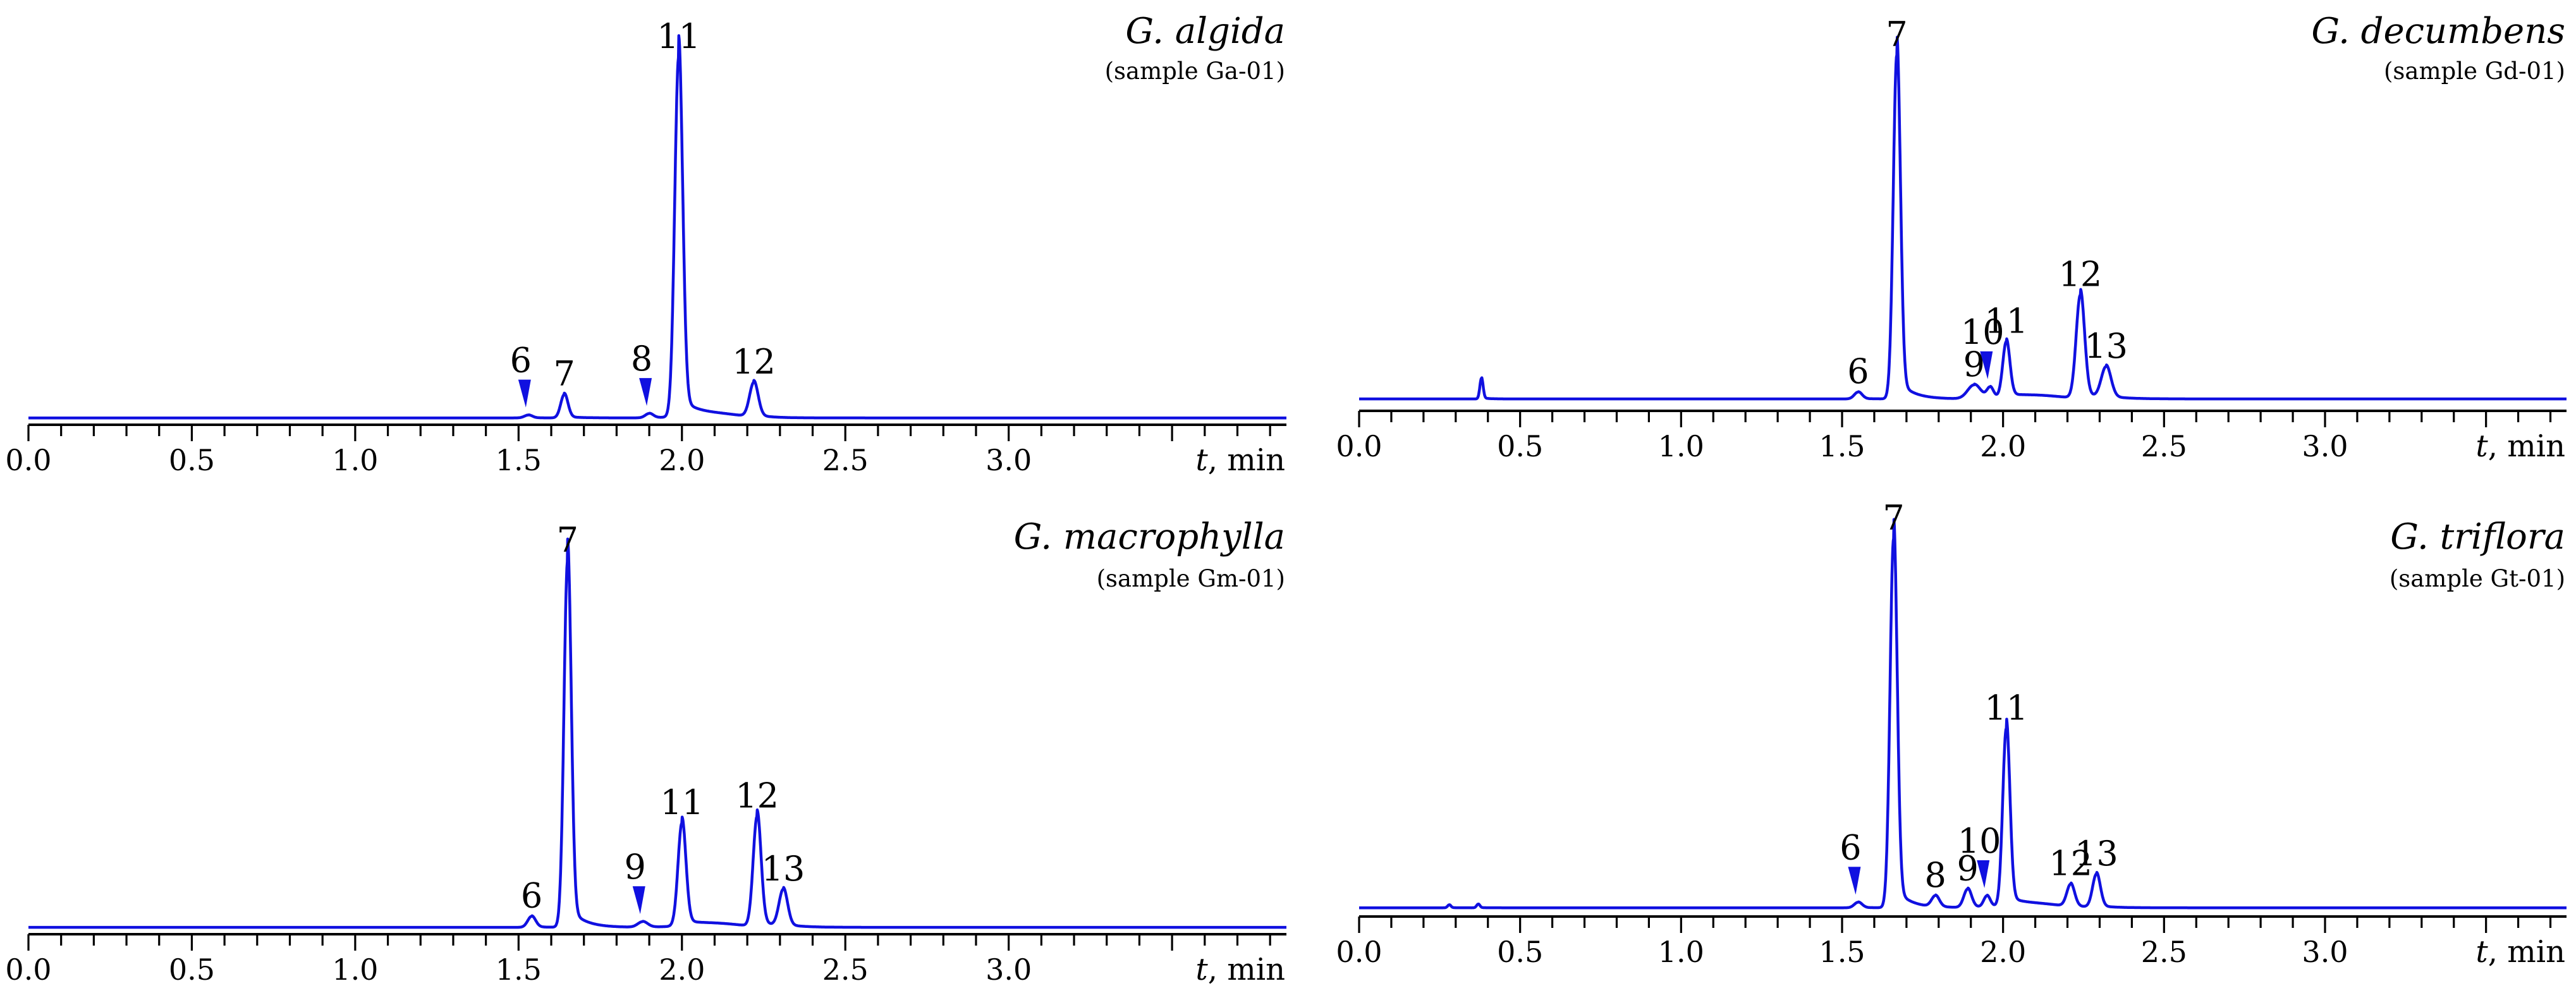  Describe the element at coordinates (1149, 536) in the screenshot. I see `chart-title: G. macrophylla` at that location.